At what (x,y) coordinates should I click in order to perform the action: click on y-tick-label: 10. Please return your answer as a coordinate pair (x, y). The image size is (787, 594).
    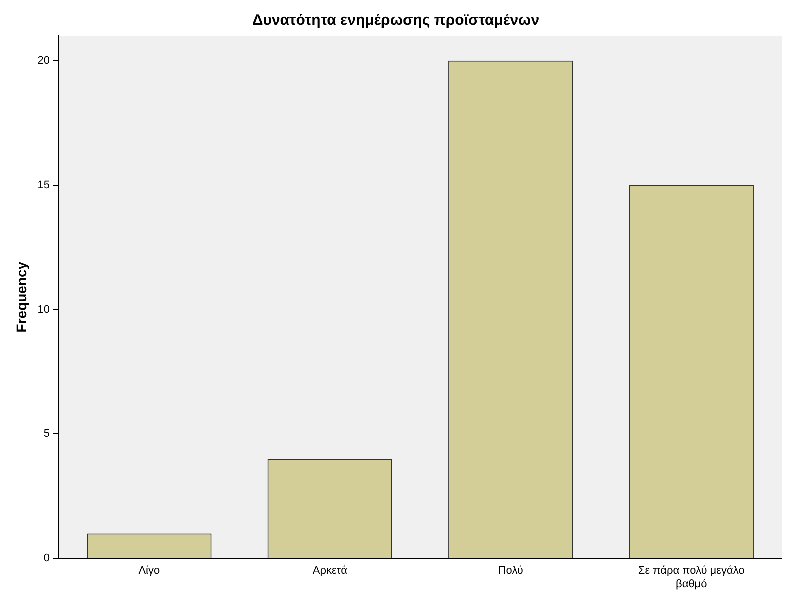
    Looking at the image, I should click on (44, 310).